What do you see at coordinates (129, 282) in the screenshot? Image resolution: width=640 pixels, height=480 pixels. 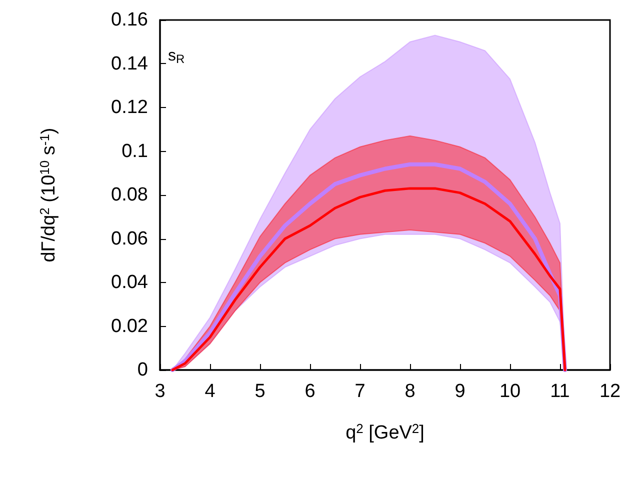 I see `y-tick-label: 0.04` at bounding box center [129, 282].